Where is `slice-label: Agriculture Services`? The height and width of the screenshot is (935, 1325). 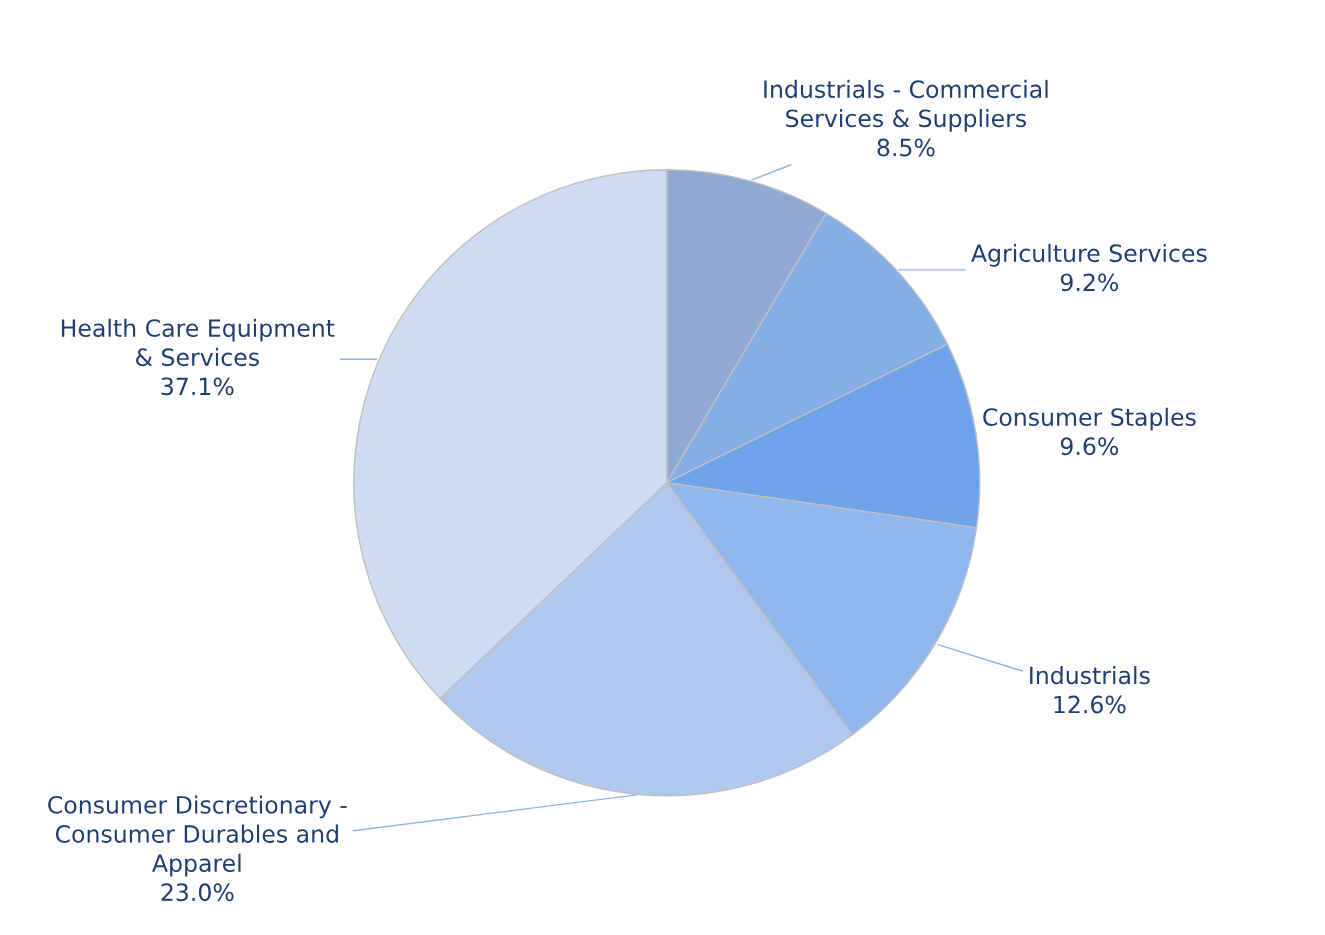
slice-label: Agriculture Services is located at coordinates (1089, 255).